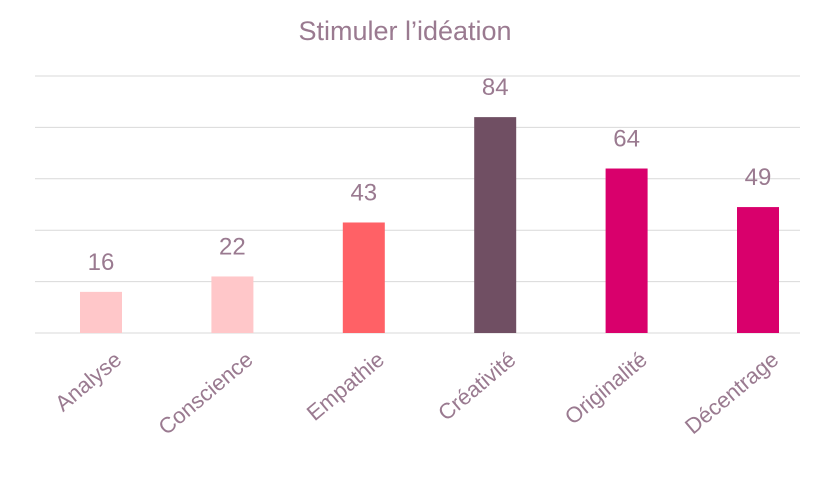 Image resolution: width=816 pixels, height=496 pixels. Describe the element at coordinates (232, 246) in the screenshot. I see `value-label: 22` at that location.